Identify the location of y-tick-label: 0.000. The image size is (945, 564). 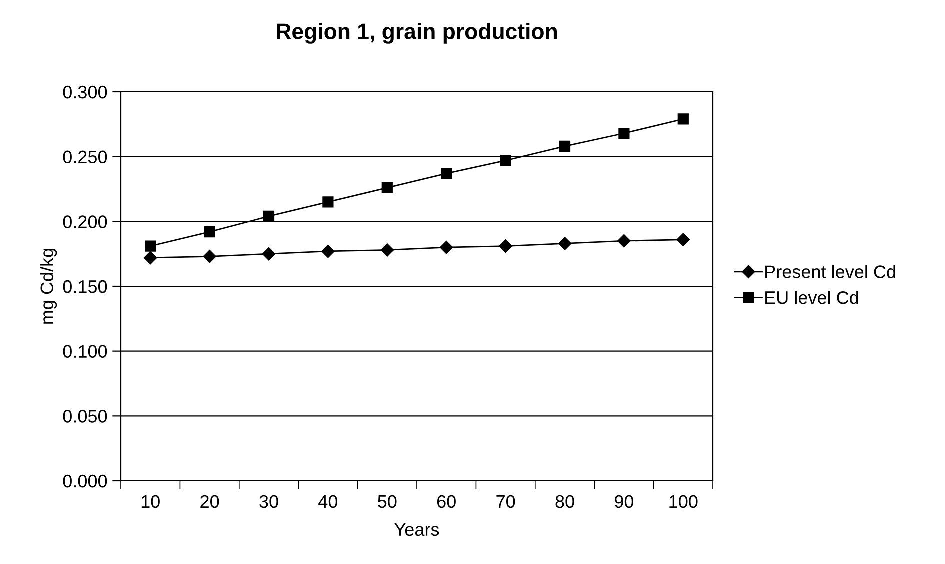
(85, 481).